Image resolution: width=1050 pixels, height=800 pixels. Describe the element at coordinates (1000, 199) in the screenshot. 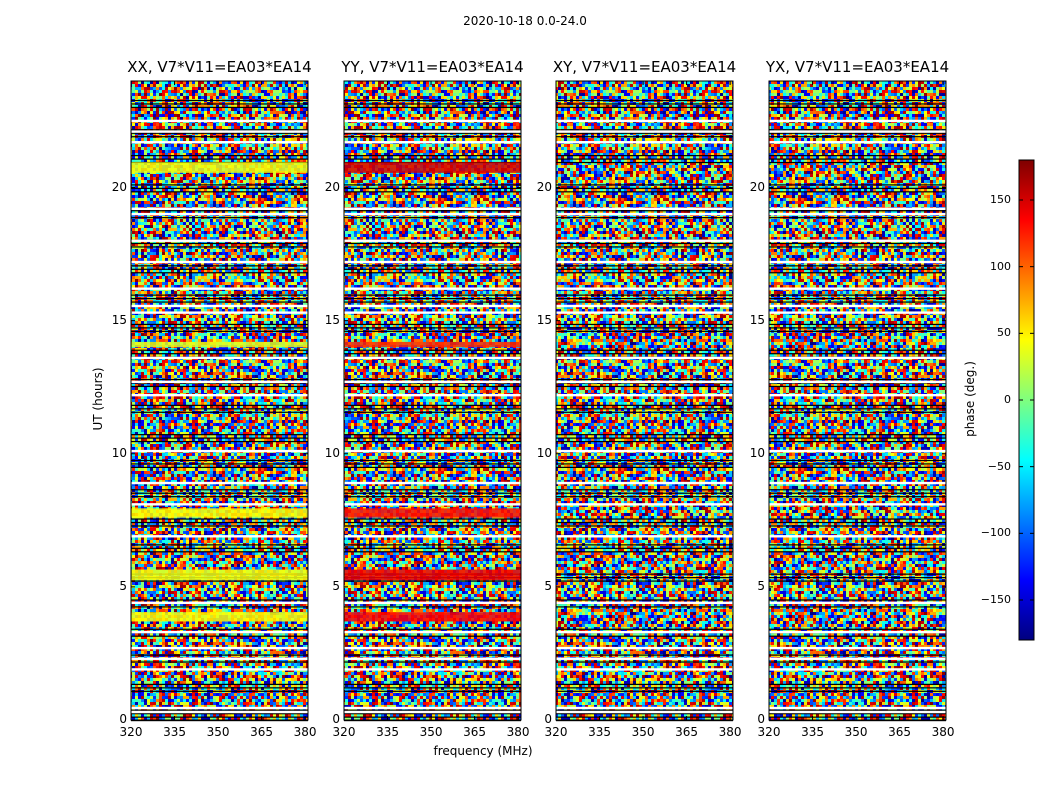

I see `colorbar-tick-label: 150` at that location.